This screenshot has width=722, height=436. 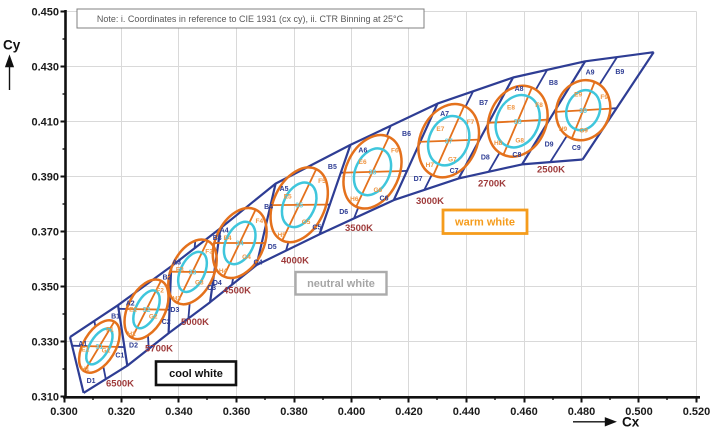 What do you see at coordinates (418, 179) in the screenshot?
I see `svg-text: D7` at bounding box center [418, 179].